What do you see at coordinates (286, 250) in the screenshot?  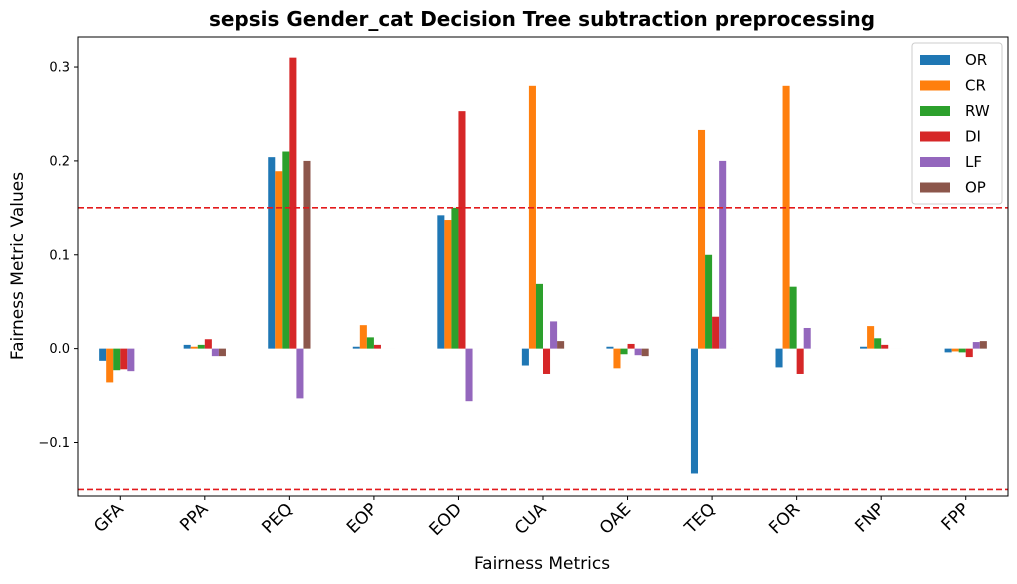 I see `bar-rw-peq` at bounding box center [286, 250].